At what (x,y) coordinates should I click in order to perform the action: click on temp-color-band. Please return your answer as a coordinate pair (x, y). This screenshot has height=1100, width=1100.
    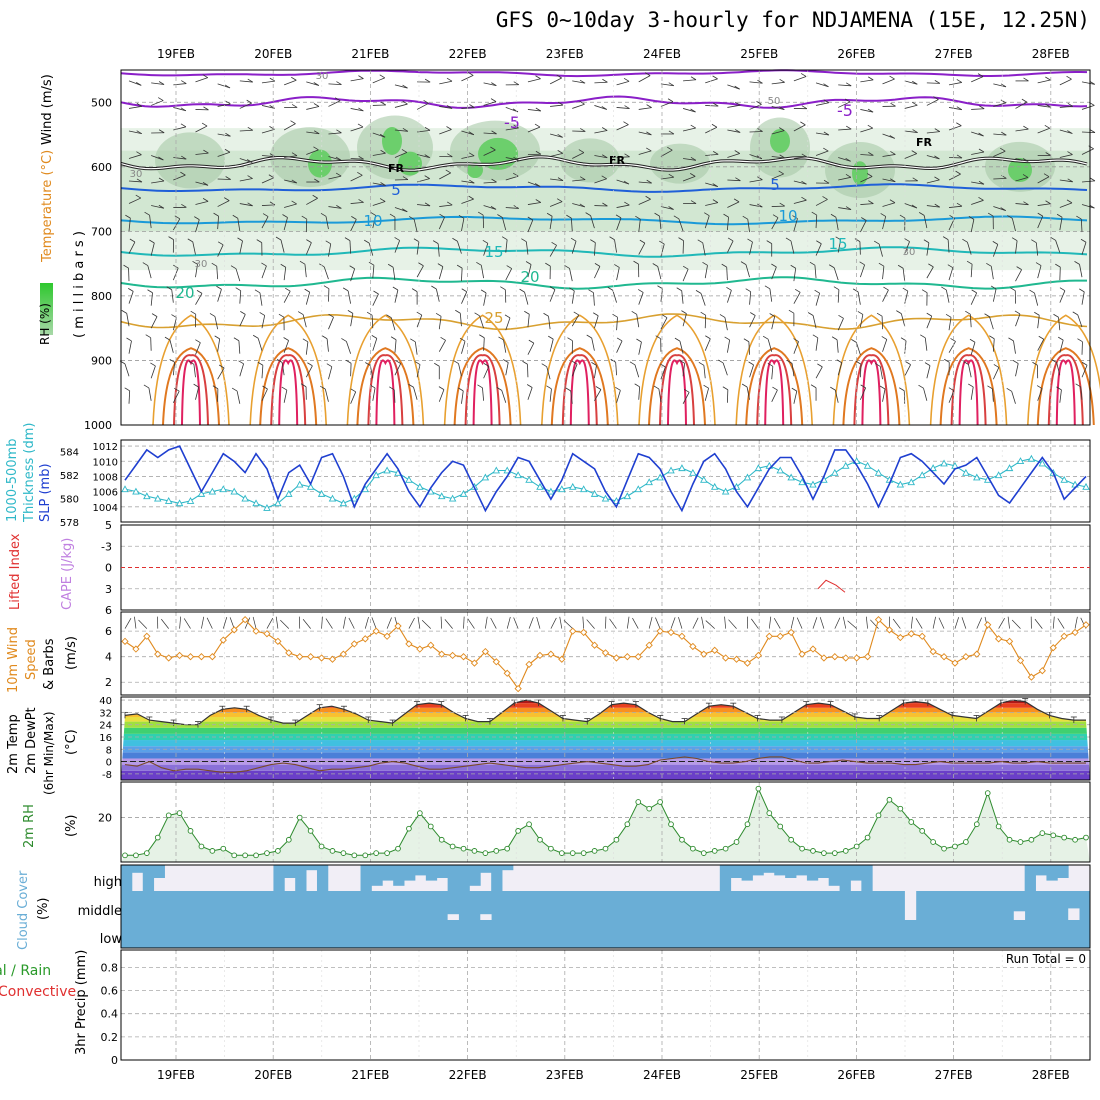
    Looking at the image, I should click on (605, 714).